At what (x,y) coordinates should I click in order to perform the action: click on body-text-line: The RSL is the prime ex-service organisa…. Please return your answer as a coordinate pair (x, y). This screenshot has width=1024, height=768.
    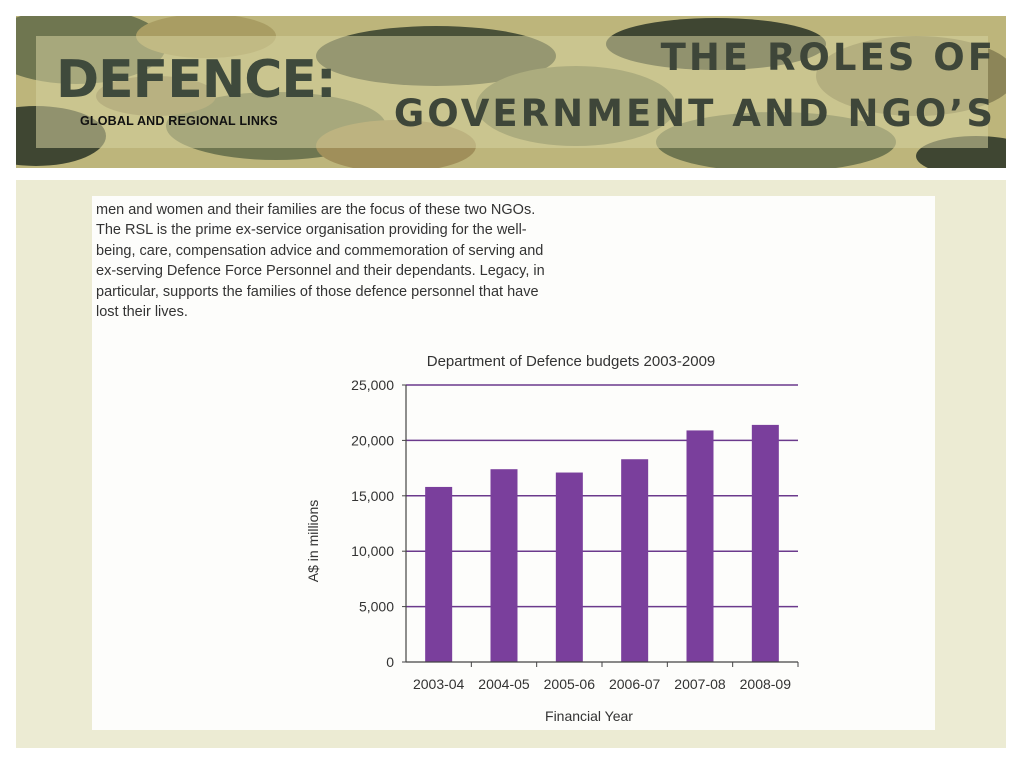
    Looking at the image, I should click on (311, 230).